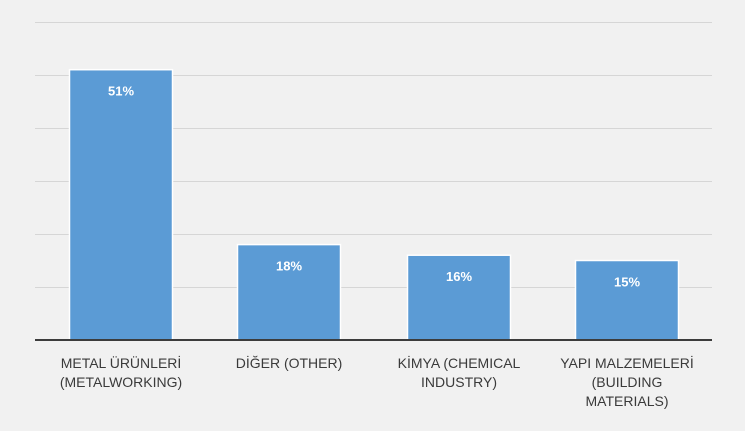 The image size is (745, 431). What do you see at coordinates (121, 362) in the screenshot?
I see `category-label-line: METAL ÜRÜNLERİ` at bounding box center [121, 362].